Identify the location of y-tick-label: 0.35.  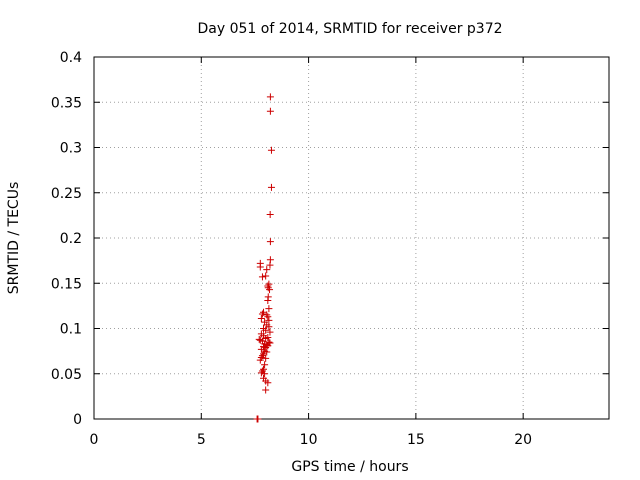
(66, 103).